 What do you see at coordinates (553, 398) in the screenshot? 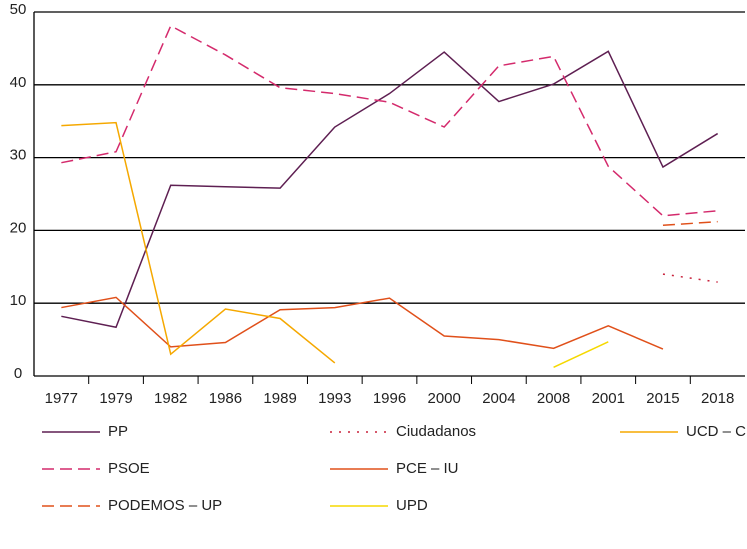
I see `x-tick-label: 2008` at bounding box center [553, 398].